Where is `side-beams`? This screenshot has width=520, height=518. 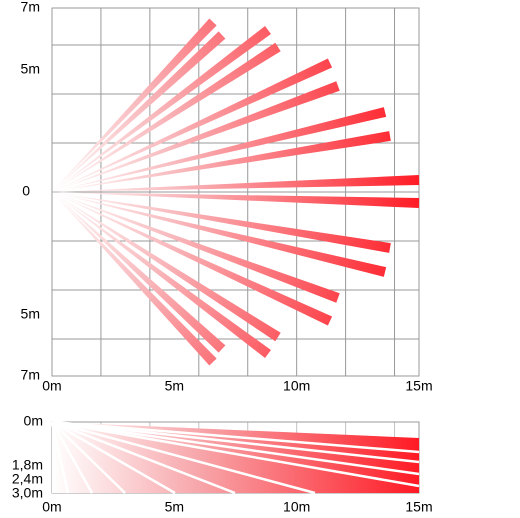 side-beams is located at coordinates (235, 457).